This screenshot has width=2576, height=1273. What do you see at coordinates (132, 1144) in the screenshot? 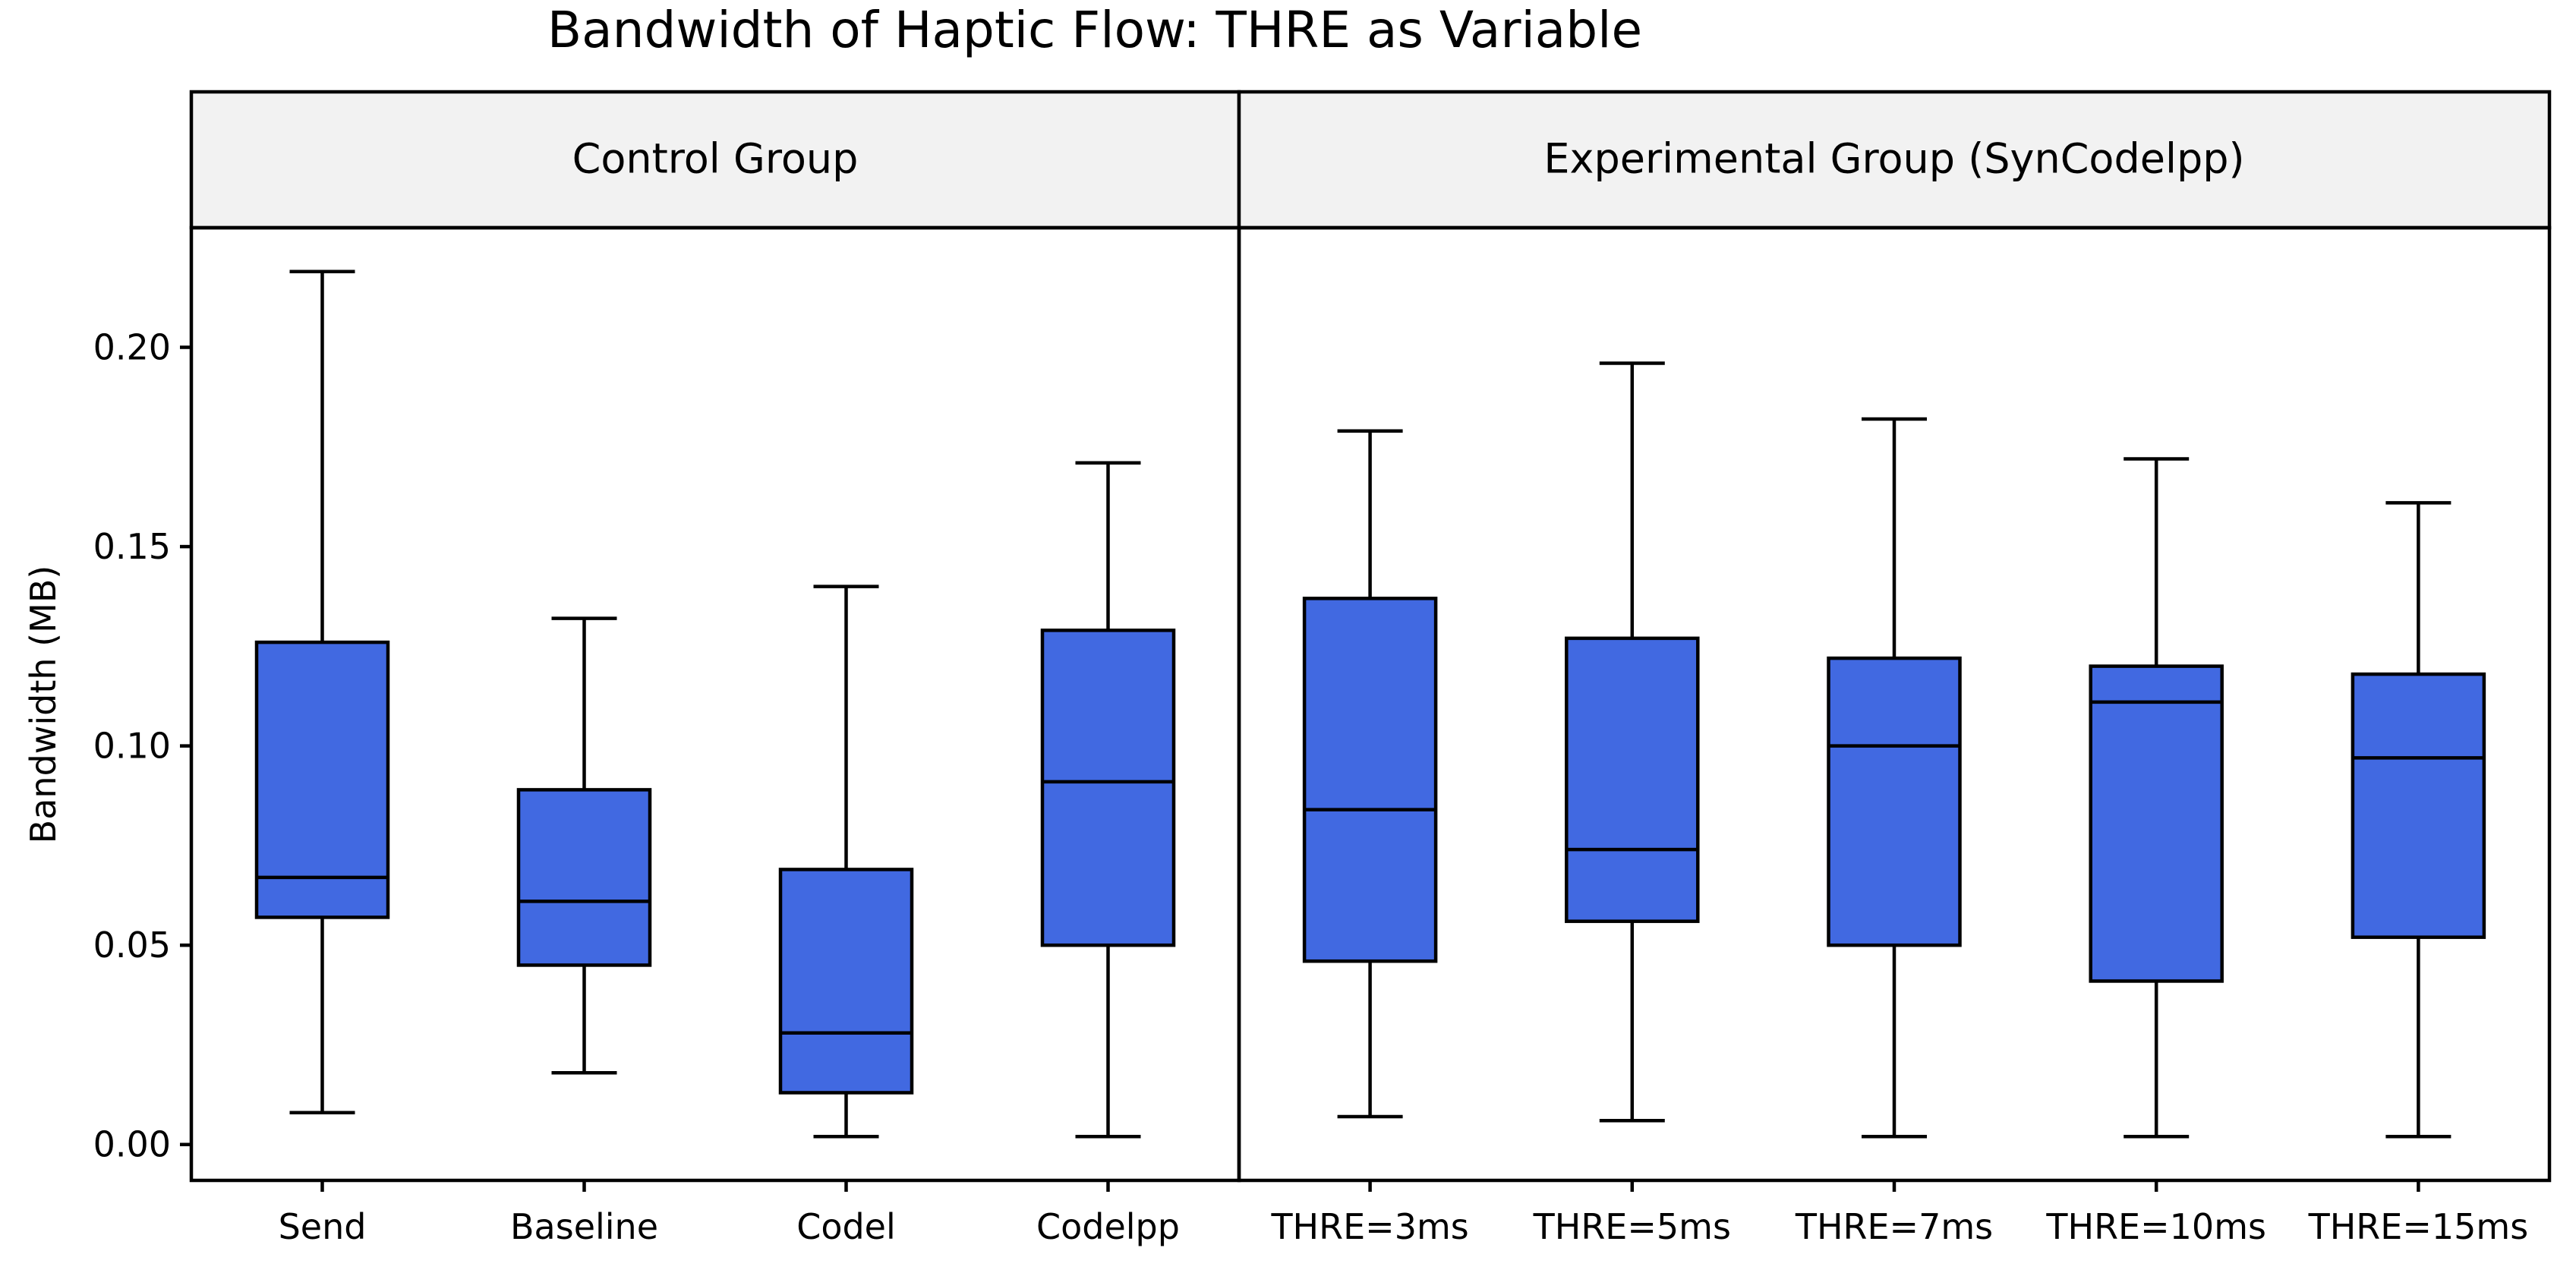
I see `y-tick-label: 0.00` at bounding box center [132, 1144].